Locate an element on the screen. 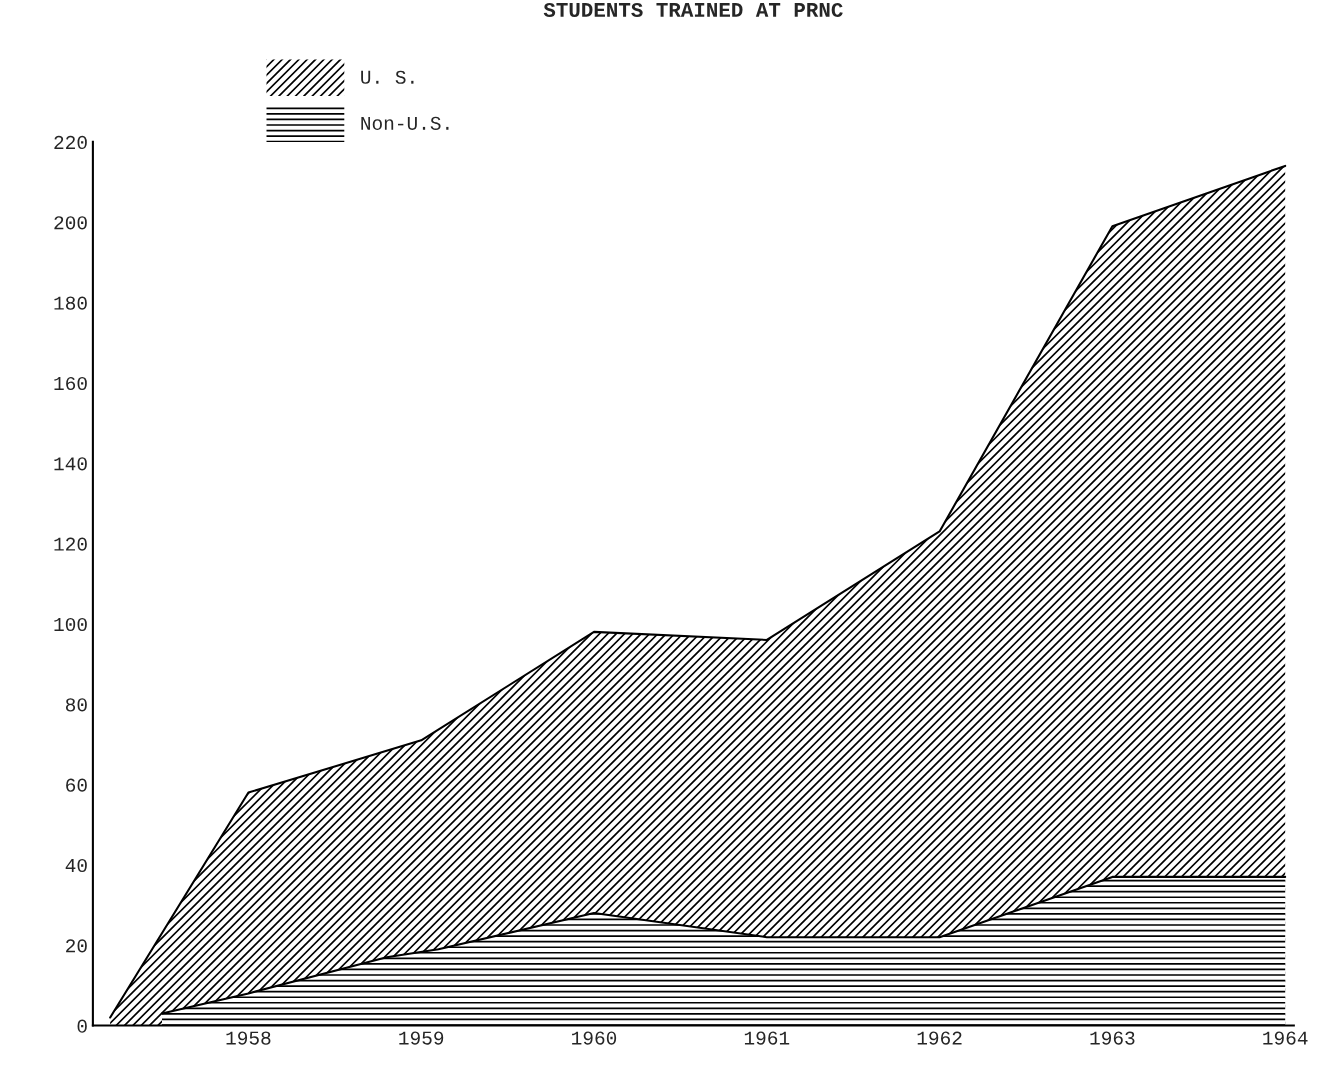 This screenshot has width=1327, height=1091. y-tick-label: 40 is located at coordinates (76, 865).